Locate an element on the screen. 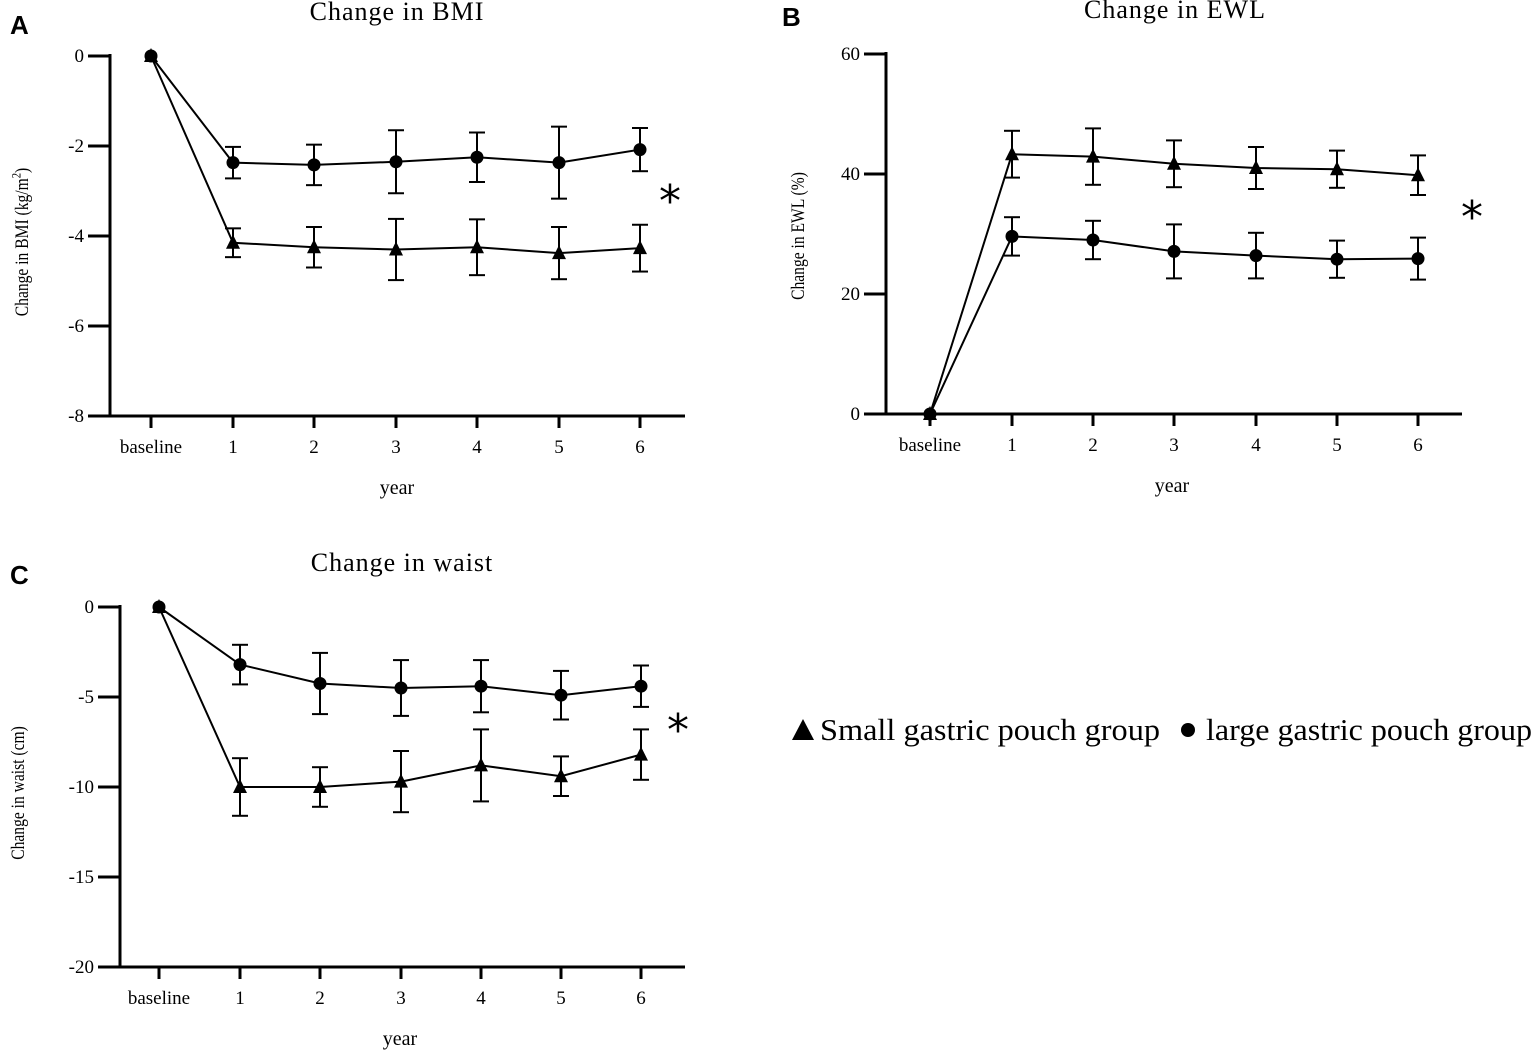  y-tick-label-waist: -5 is located at coordinates (86, 697).